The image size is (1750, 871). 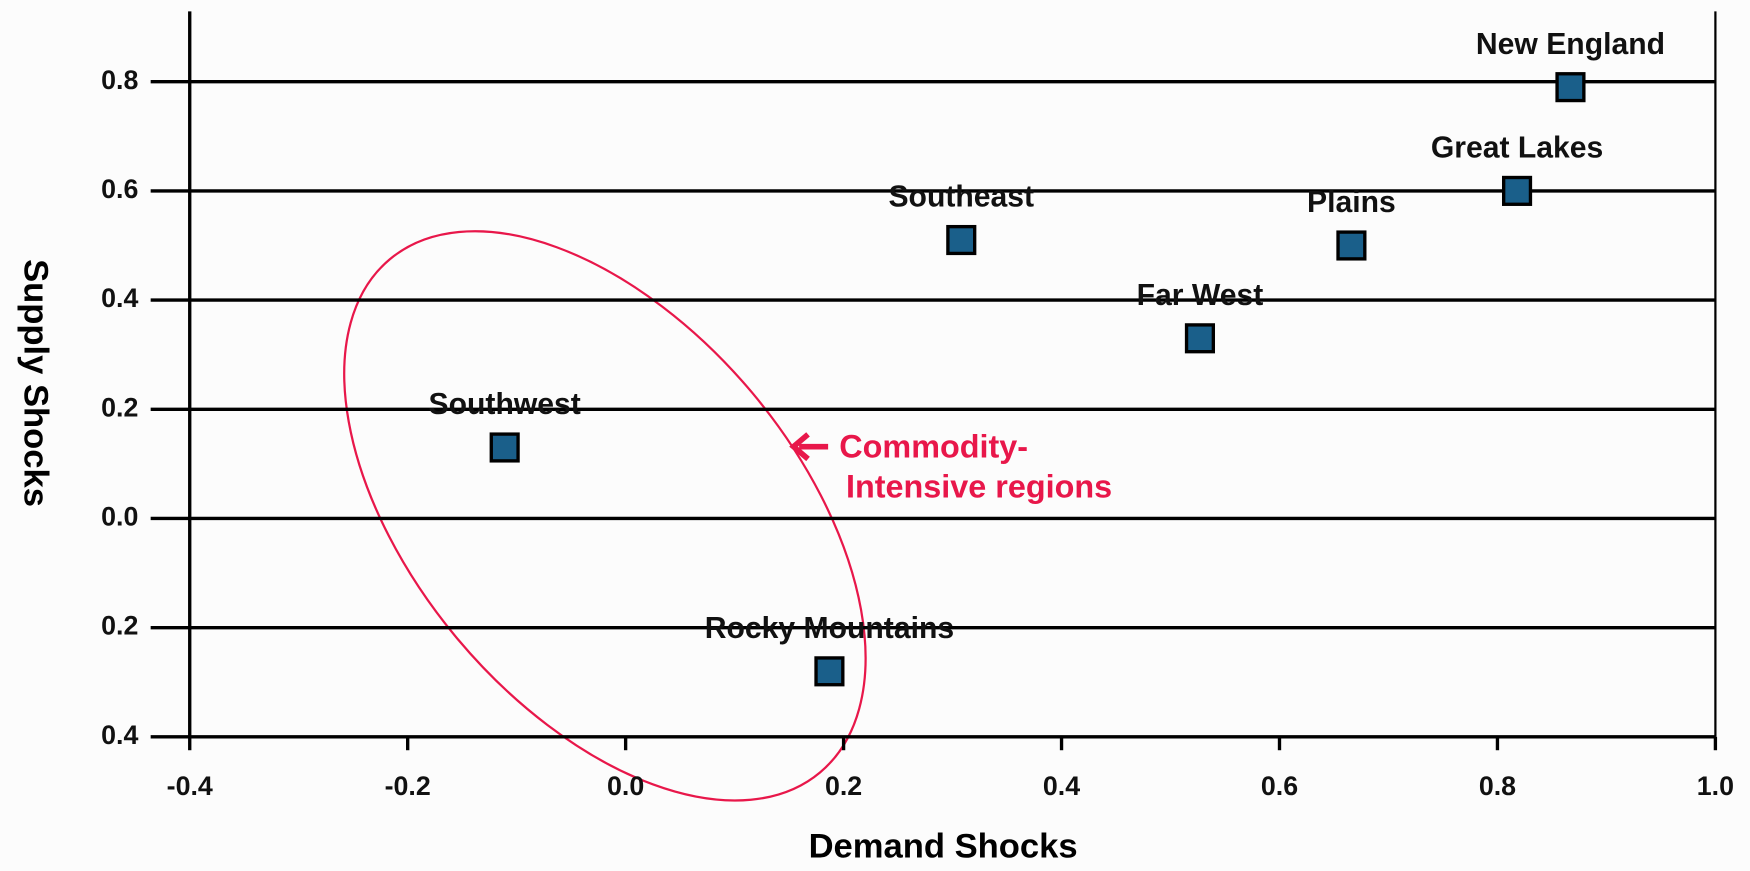 What do you see at coordinates (35, 383) in the screenshot?
I see `y-axis-title: Supply Shocks` at bounding box center [35, 383].